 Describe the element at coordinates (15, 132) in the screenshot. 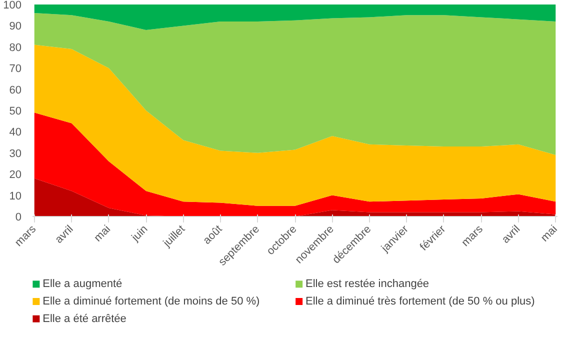

I see `y-tick-label: 40` at that location.